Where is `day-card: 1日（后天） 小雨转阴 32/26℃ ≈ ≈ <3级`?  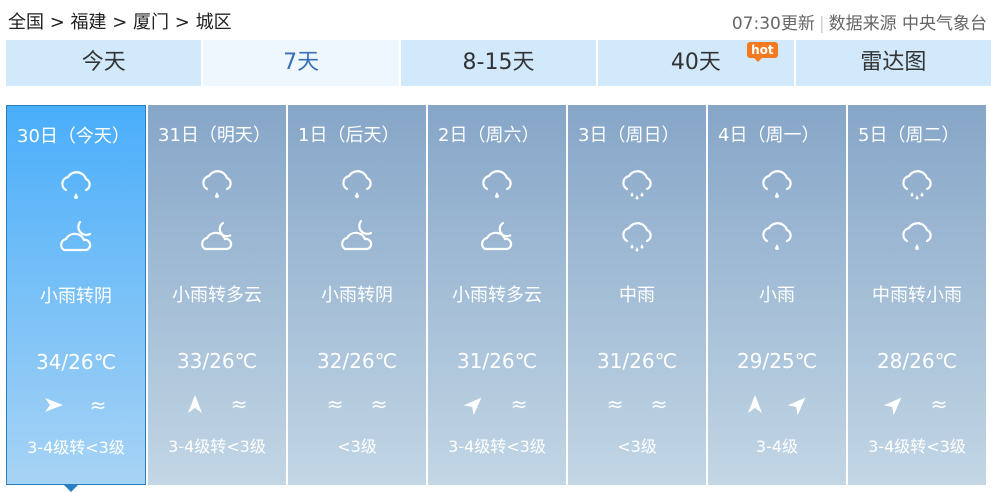
day-card: 1日（后天） 小雨转阴 32/26℃ ≈ ≈ <3级 is located at coordinates (357, 295).